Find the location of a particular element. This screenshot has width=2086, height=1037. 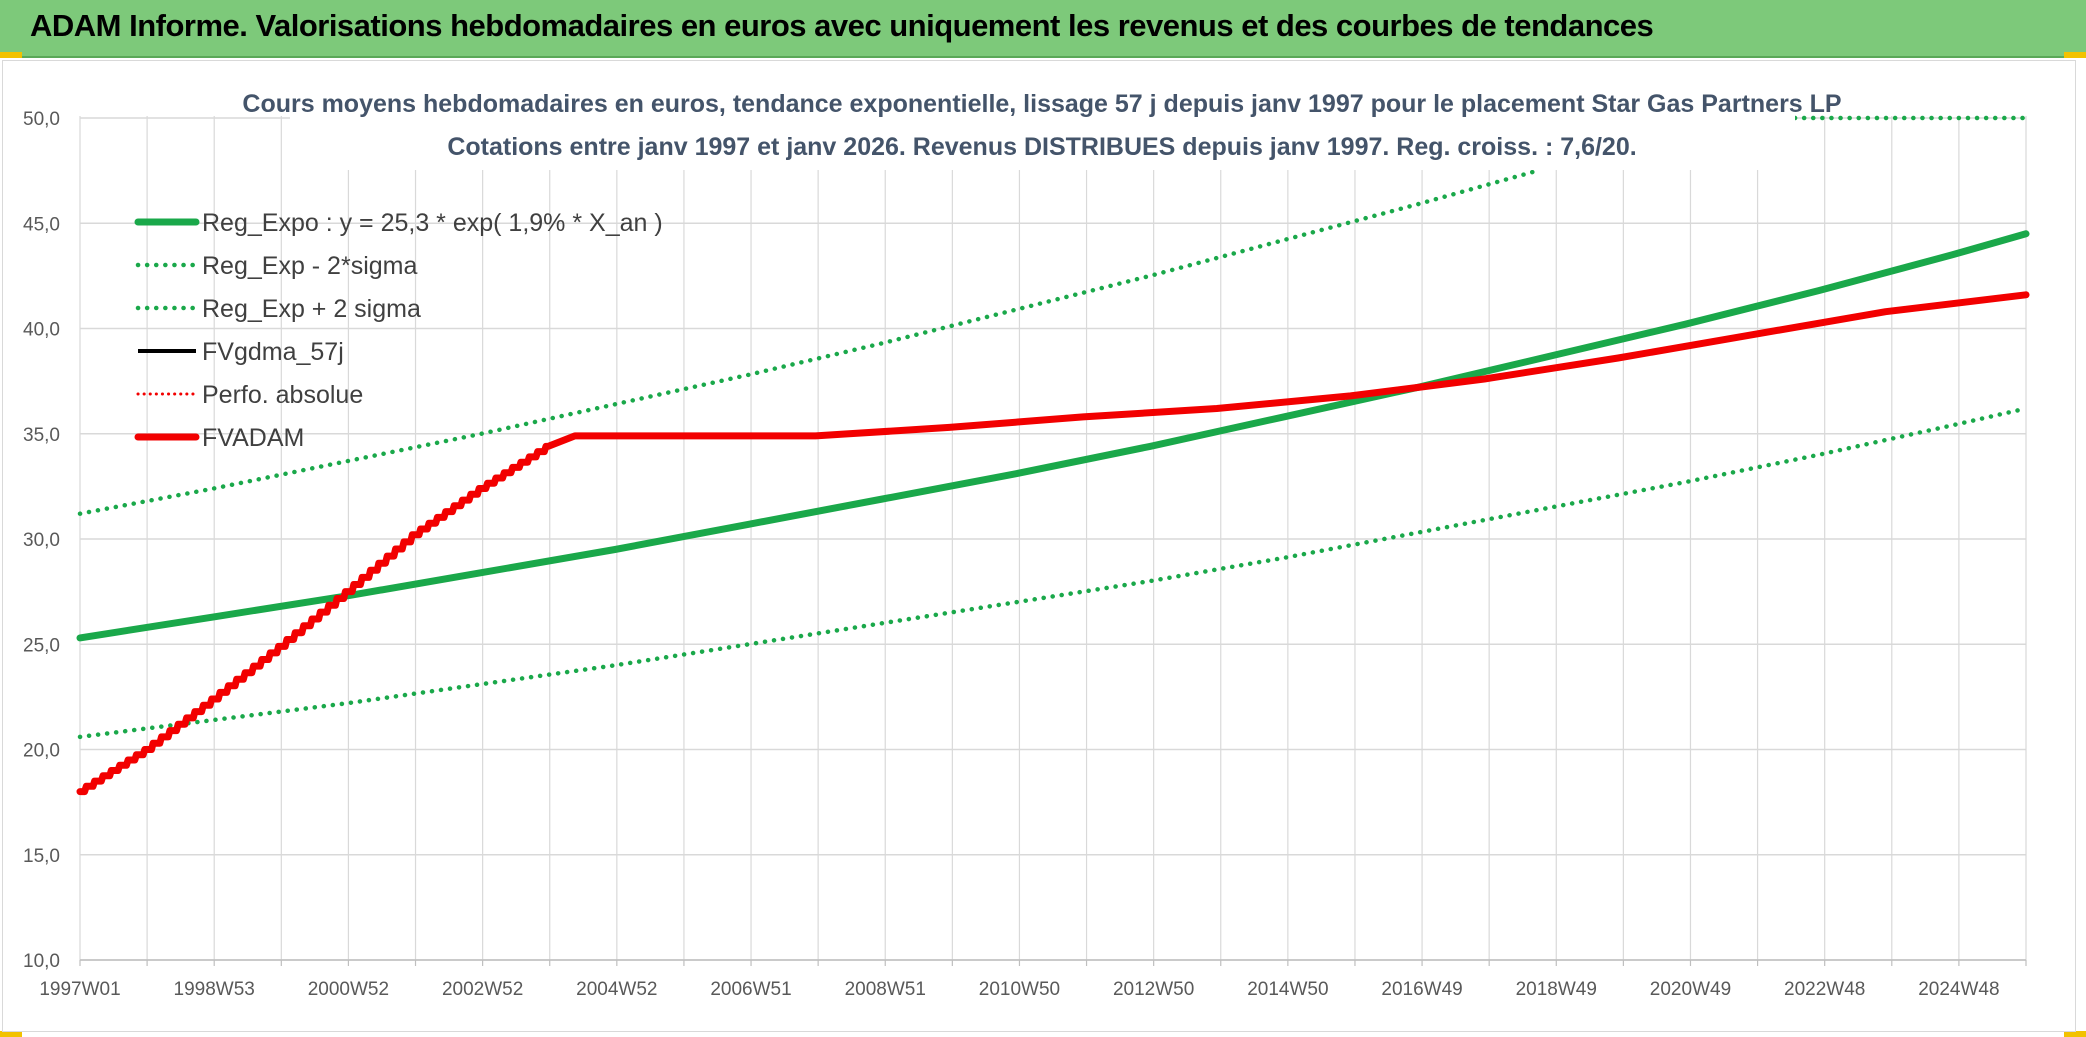

legend-label: Perfo. absolue is located at coordinates (282, 395).